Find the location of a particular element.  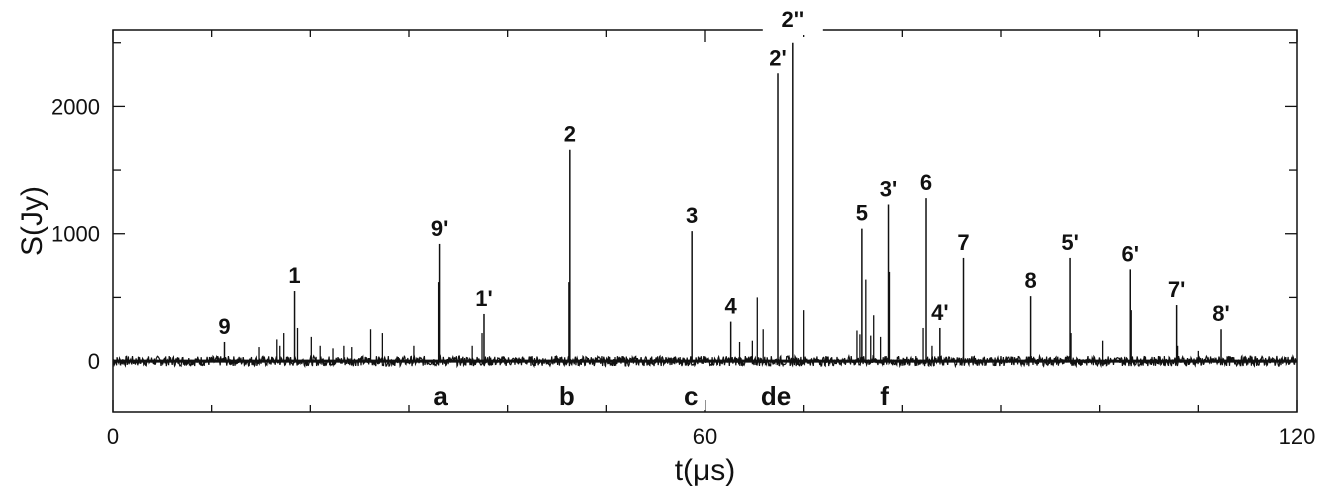

peak-label: 7 is located at coordinates (963, 242).